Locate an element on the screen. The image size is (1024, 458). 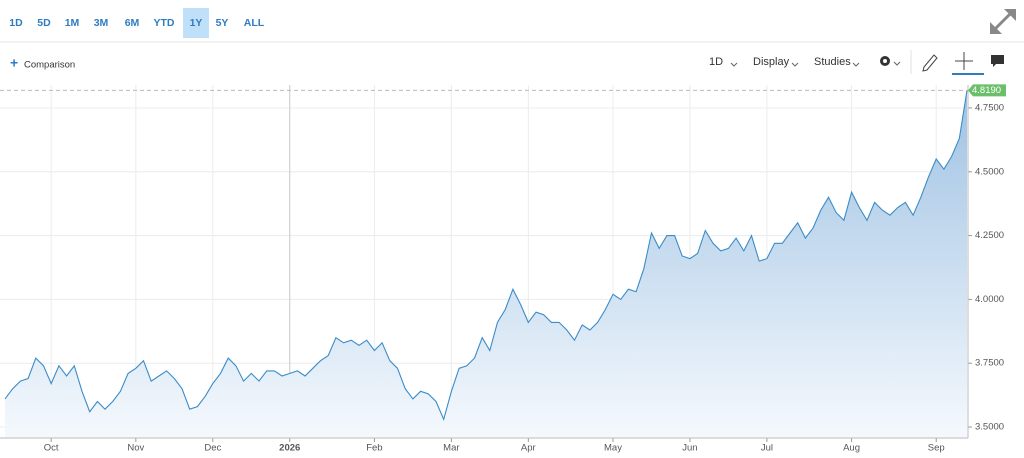
x-tick-label: Aug is located at coordinates (851, 448).